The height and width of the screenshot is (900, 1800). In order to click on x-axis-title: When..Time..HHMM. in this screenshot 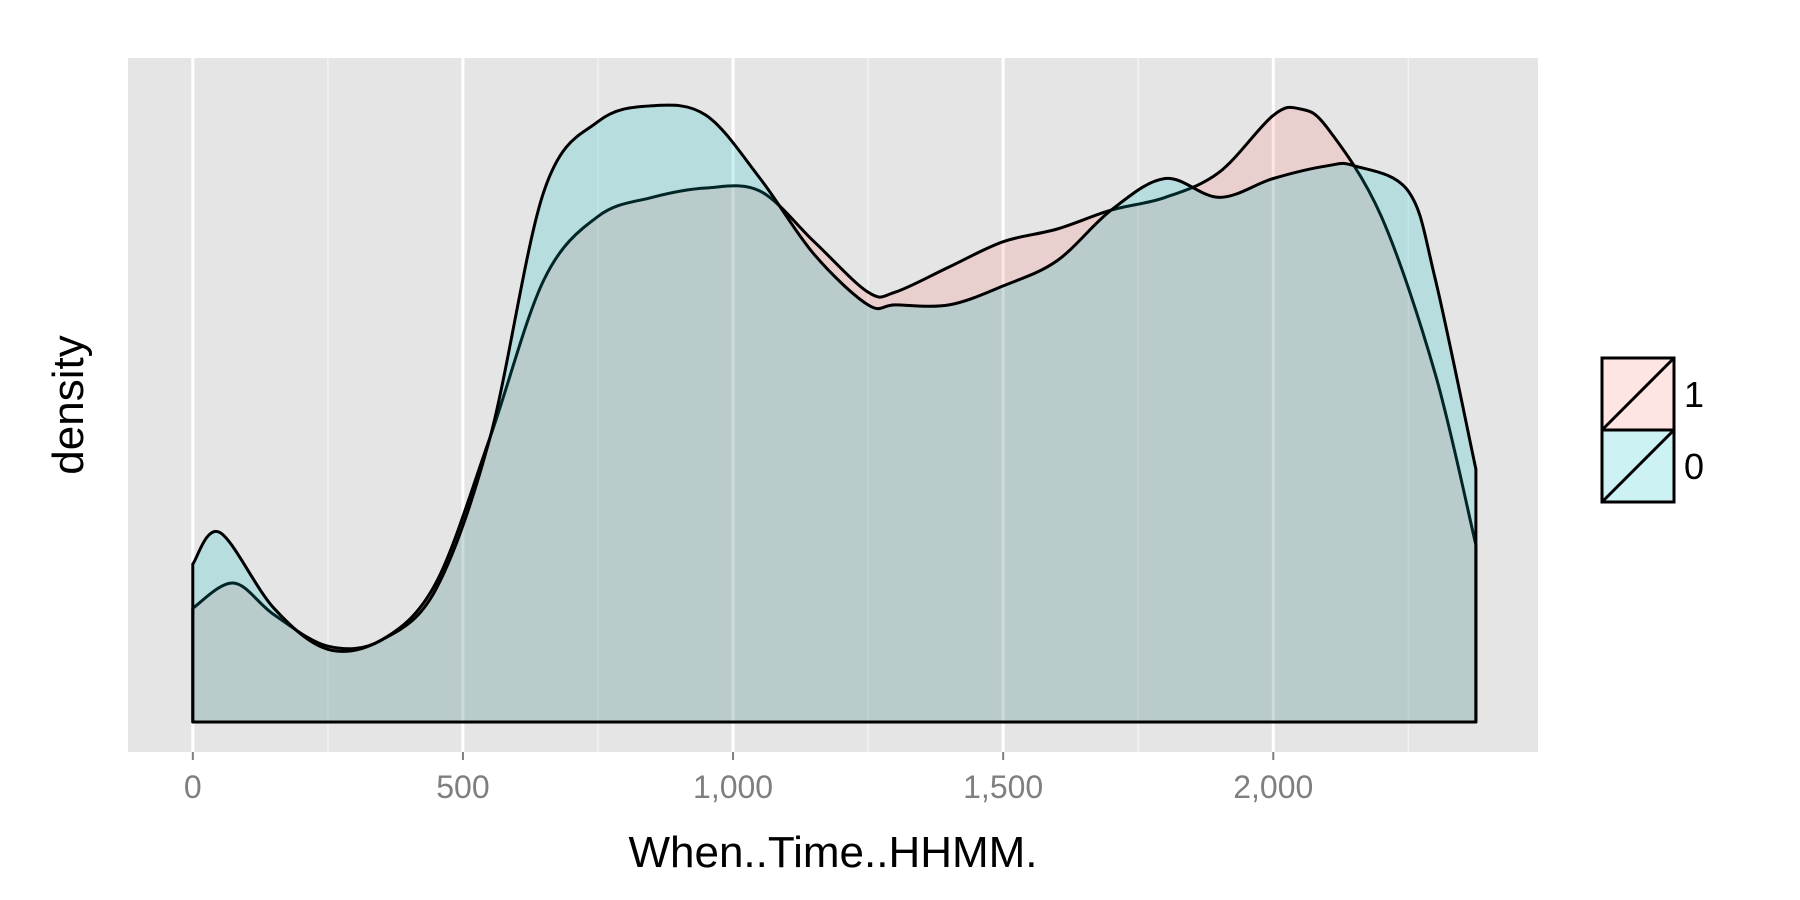, I will do `click(832, 852)`.